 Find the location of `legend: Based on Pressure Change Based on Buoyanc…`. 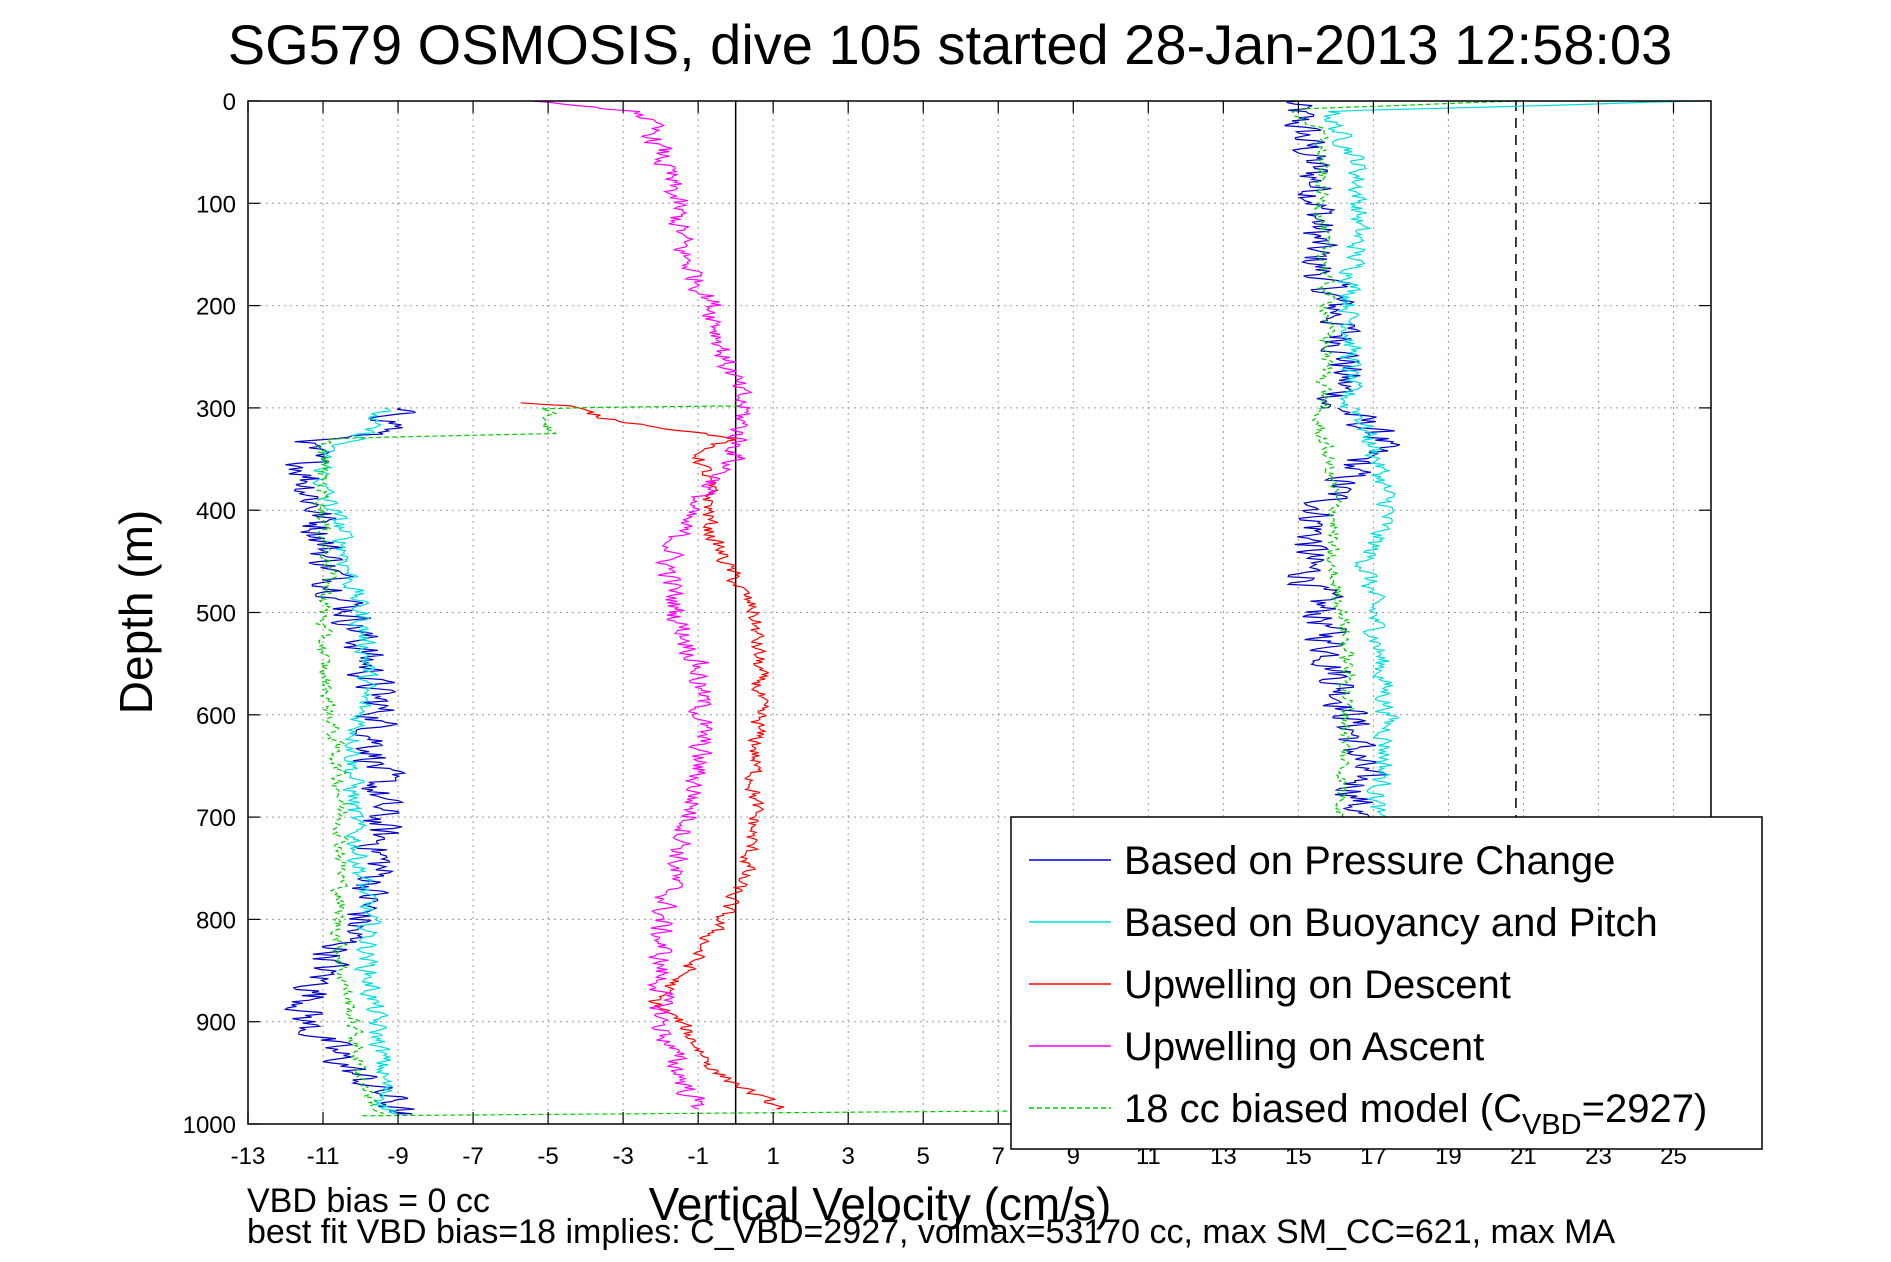

legend: Based on Pressure Change Based on Buoyanc… is located at coordinates (1386, 983).